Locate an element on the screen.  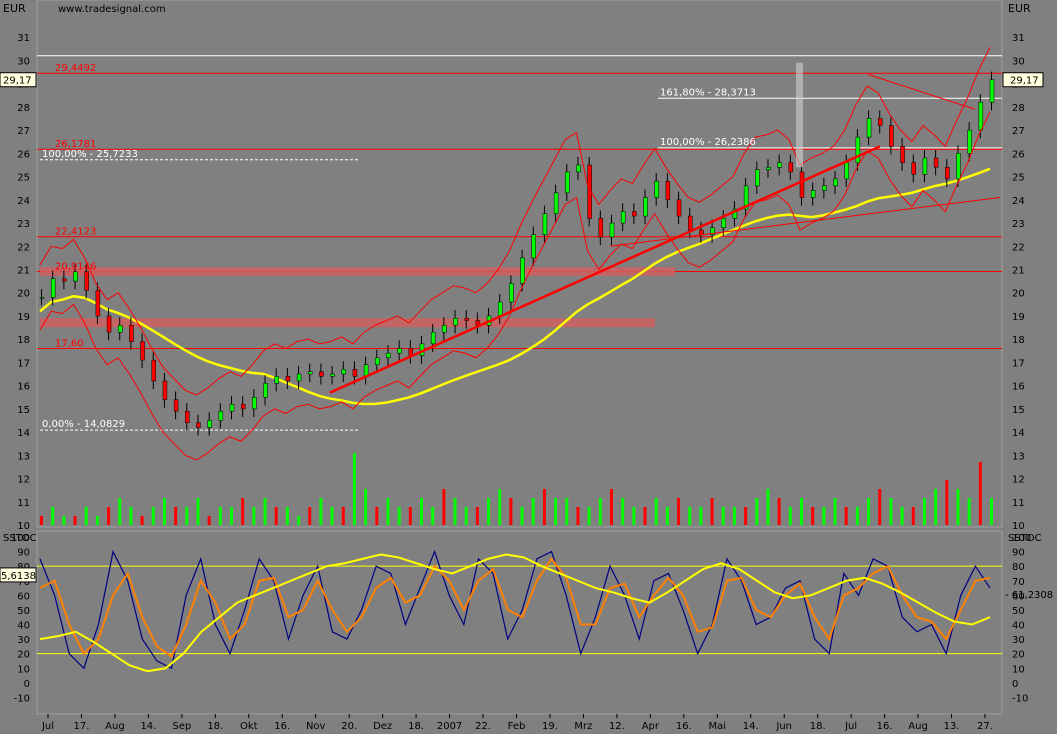
stoch-title-right: SSTOC is located at coordinates (1025, 538).